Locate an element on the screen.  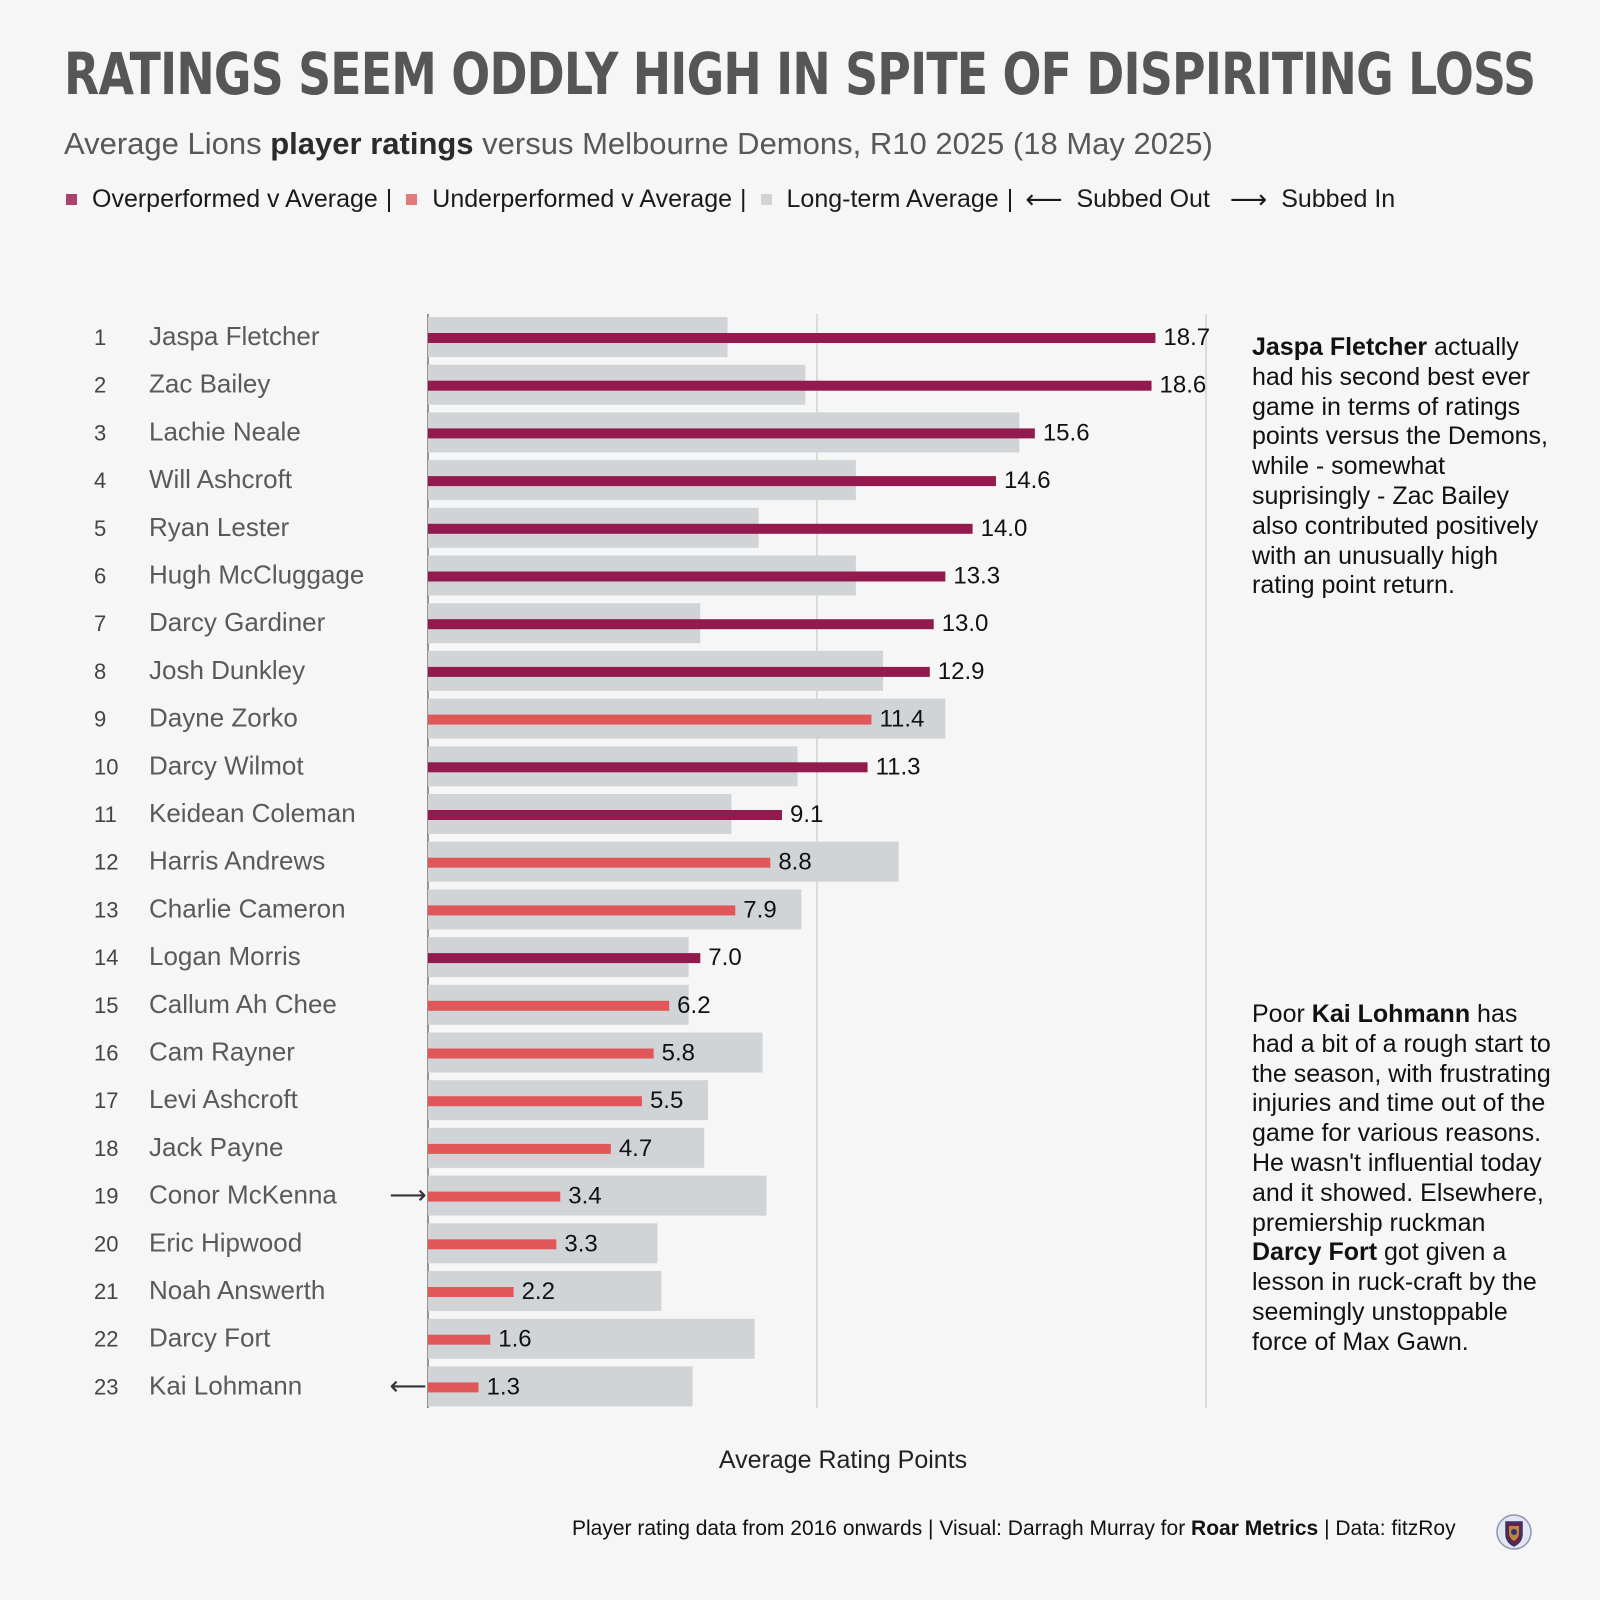
legend-label-under: Underperformed v Average is located at coordinates (582, 199).